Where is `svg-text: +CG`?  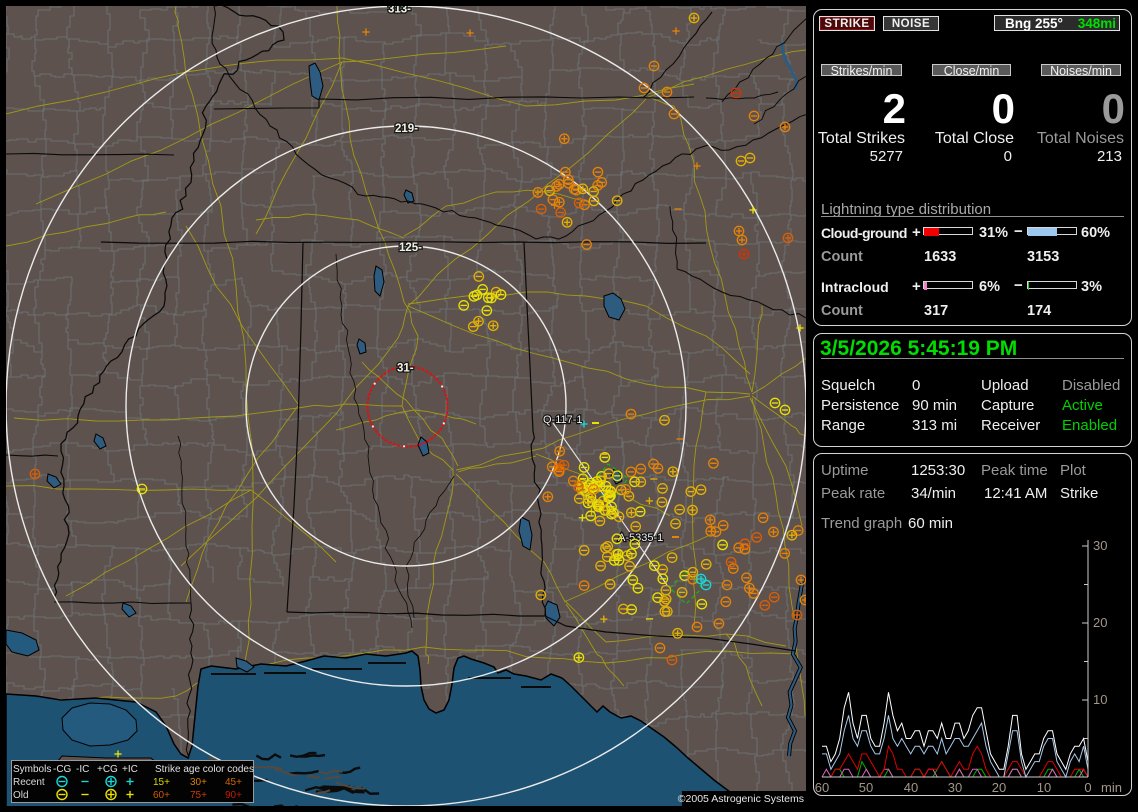 svg-text: +CG is located at coordinates (107, 769).